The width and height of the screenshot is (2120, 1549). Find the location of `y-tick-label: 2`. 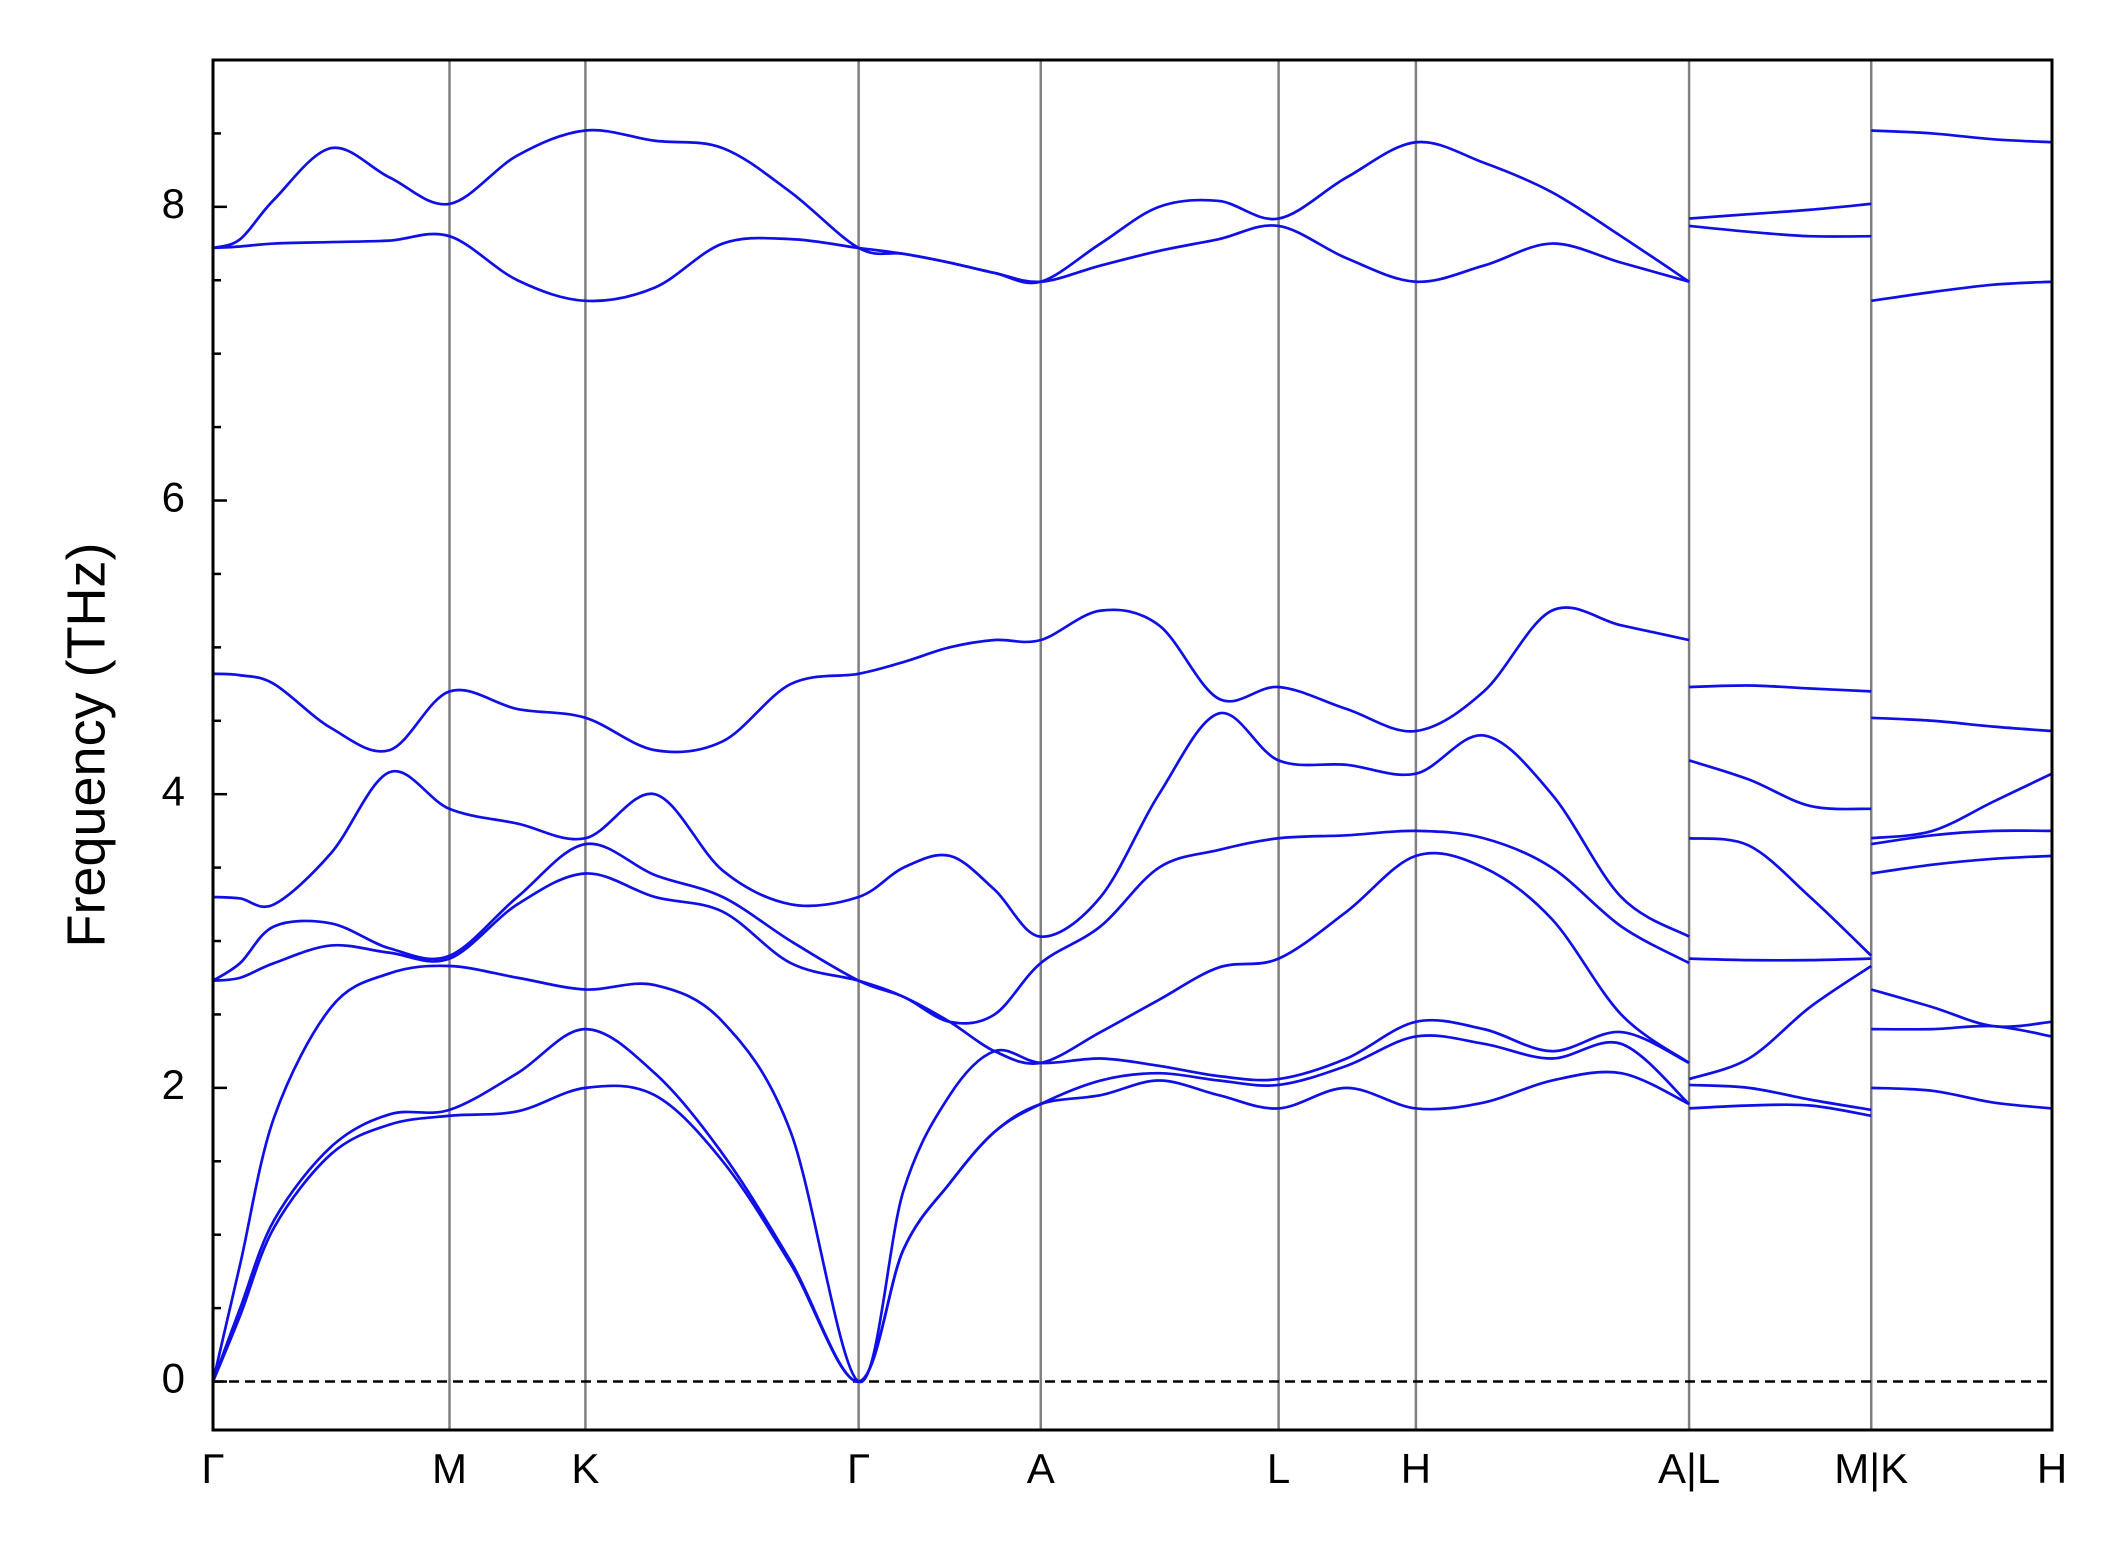

y-tick-label: 2 is located at coordinates (173, 1084).